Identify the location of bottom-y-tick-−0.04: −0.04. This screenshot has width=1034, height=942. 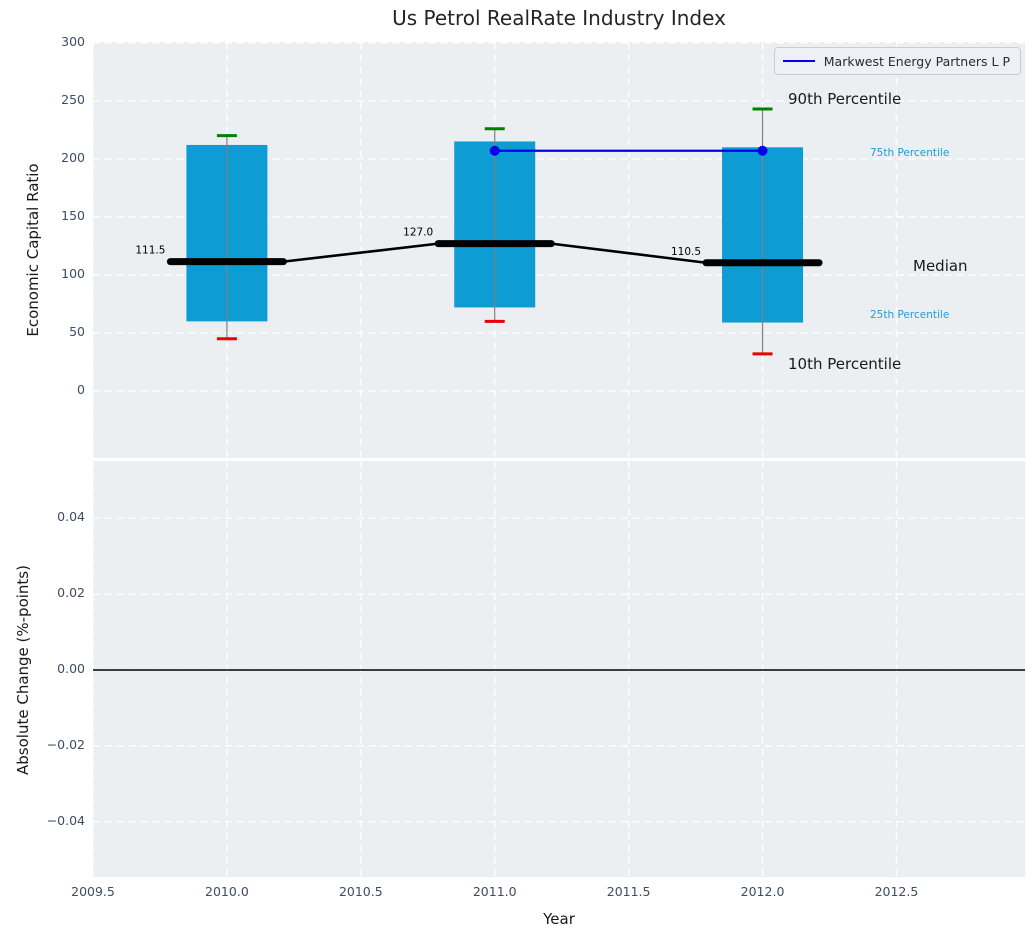
(65, 820).